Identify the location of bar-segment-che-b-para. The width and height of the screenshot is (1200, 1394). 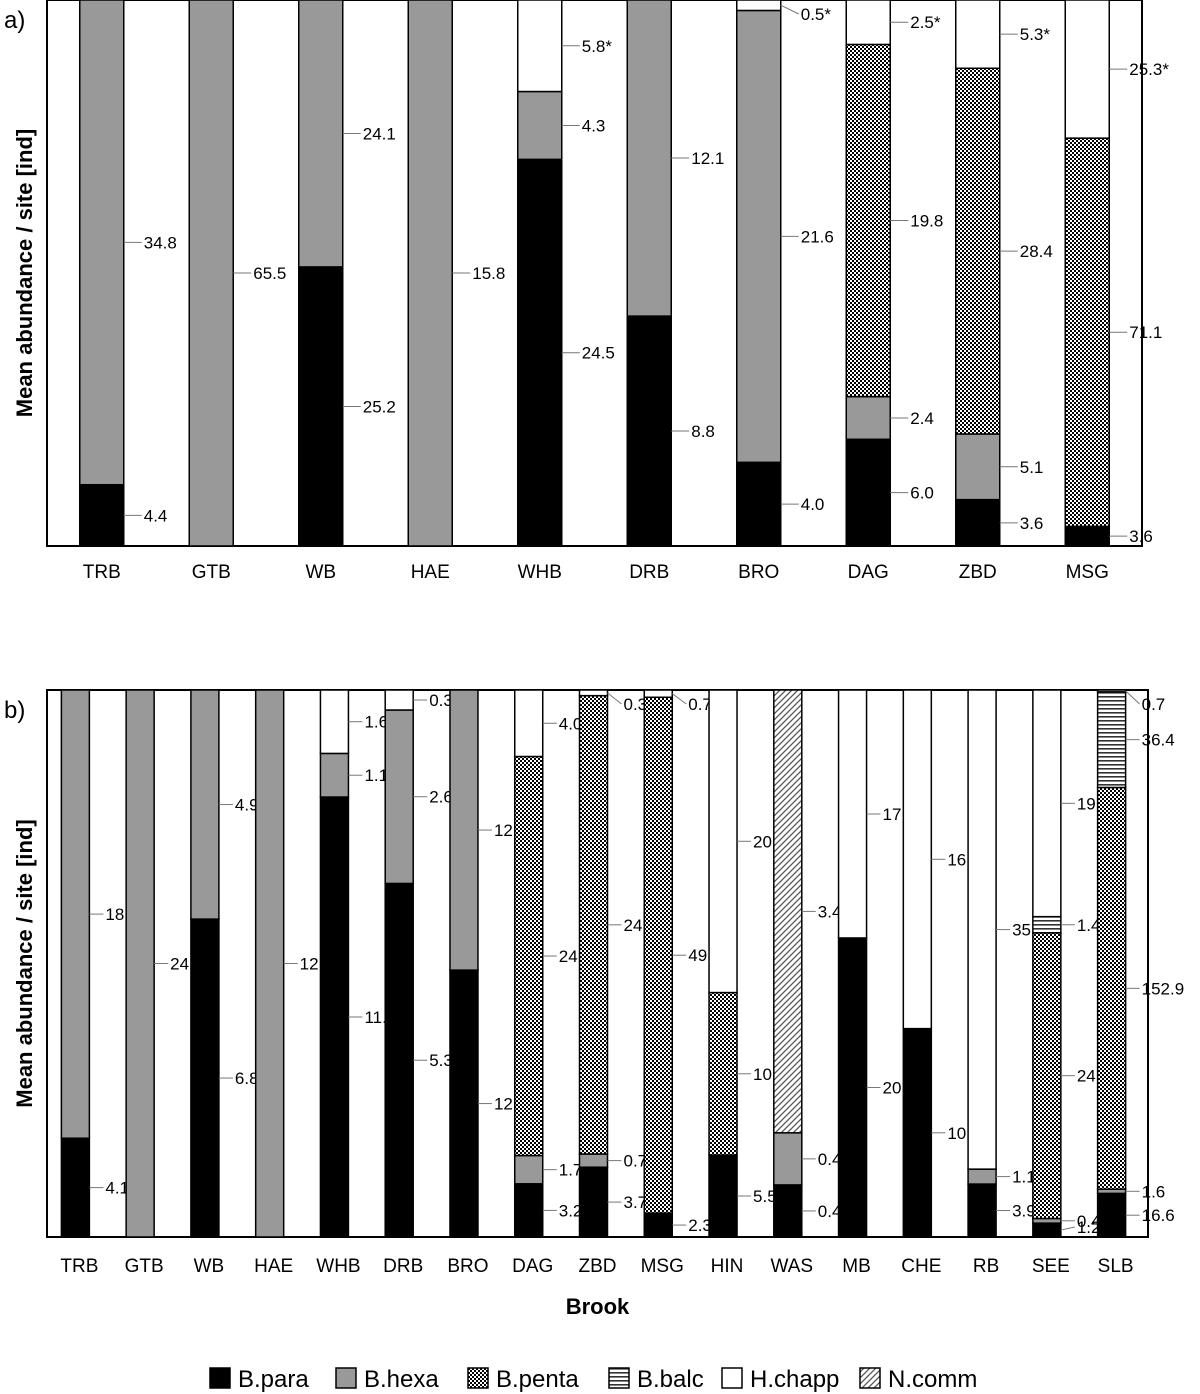
(917, 1132).